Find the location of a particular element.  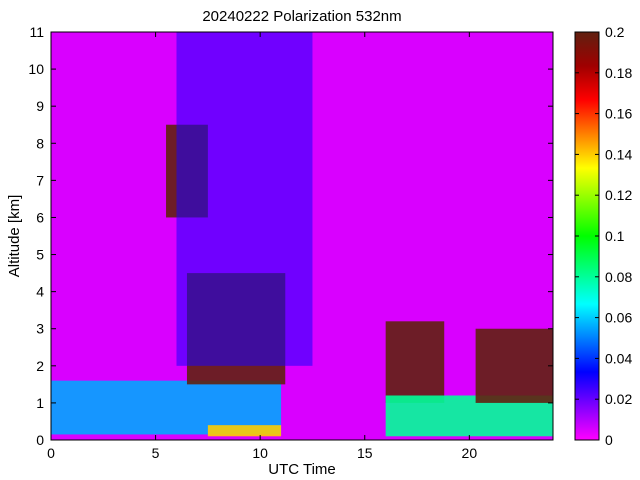

colorbar-ticks: 0 0.02 0.04 0.06 0.08 0.1 0.12 0.14 0.16 0.18 0.2 is located at coordinates (603, 236).